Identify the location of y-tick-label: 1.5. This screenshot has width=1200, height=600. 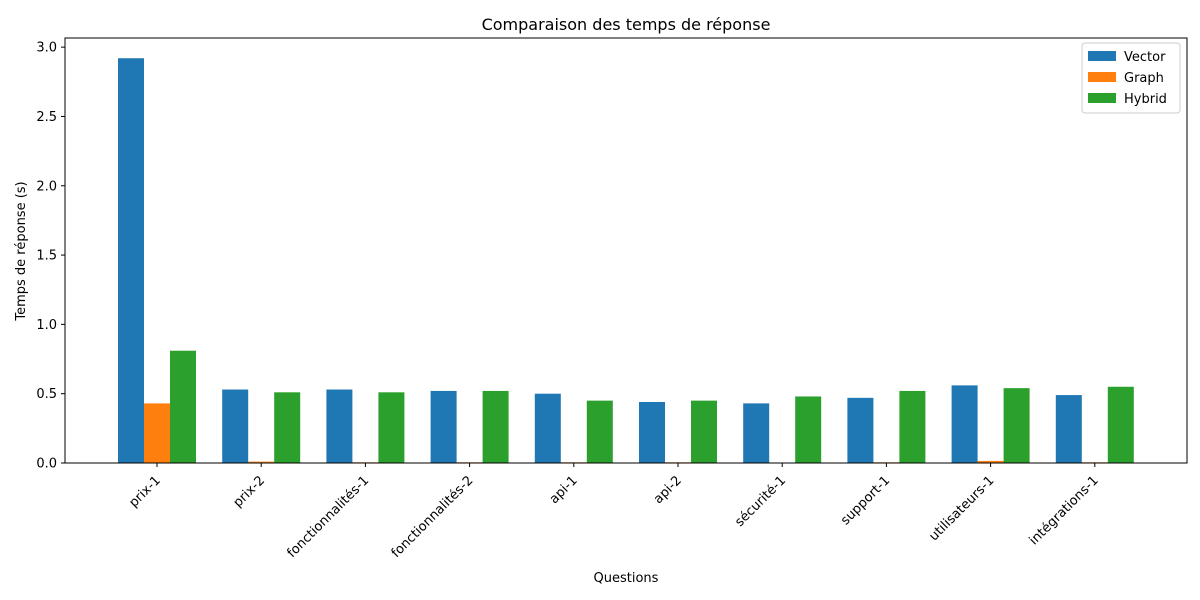
(46, 256).